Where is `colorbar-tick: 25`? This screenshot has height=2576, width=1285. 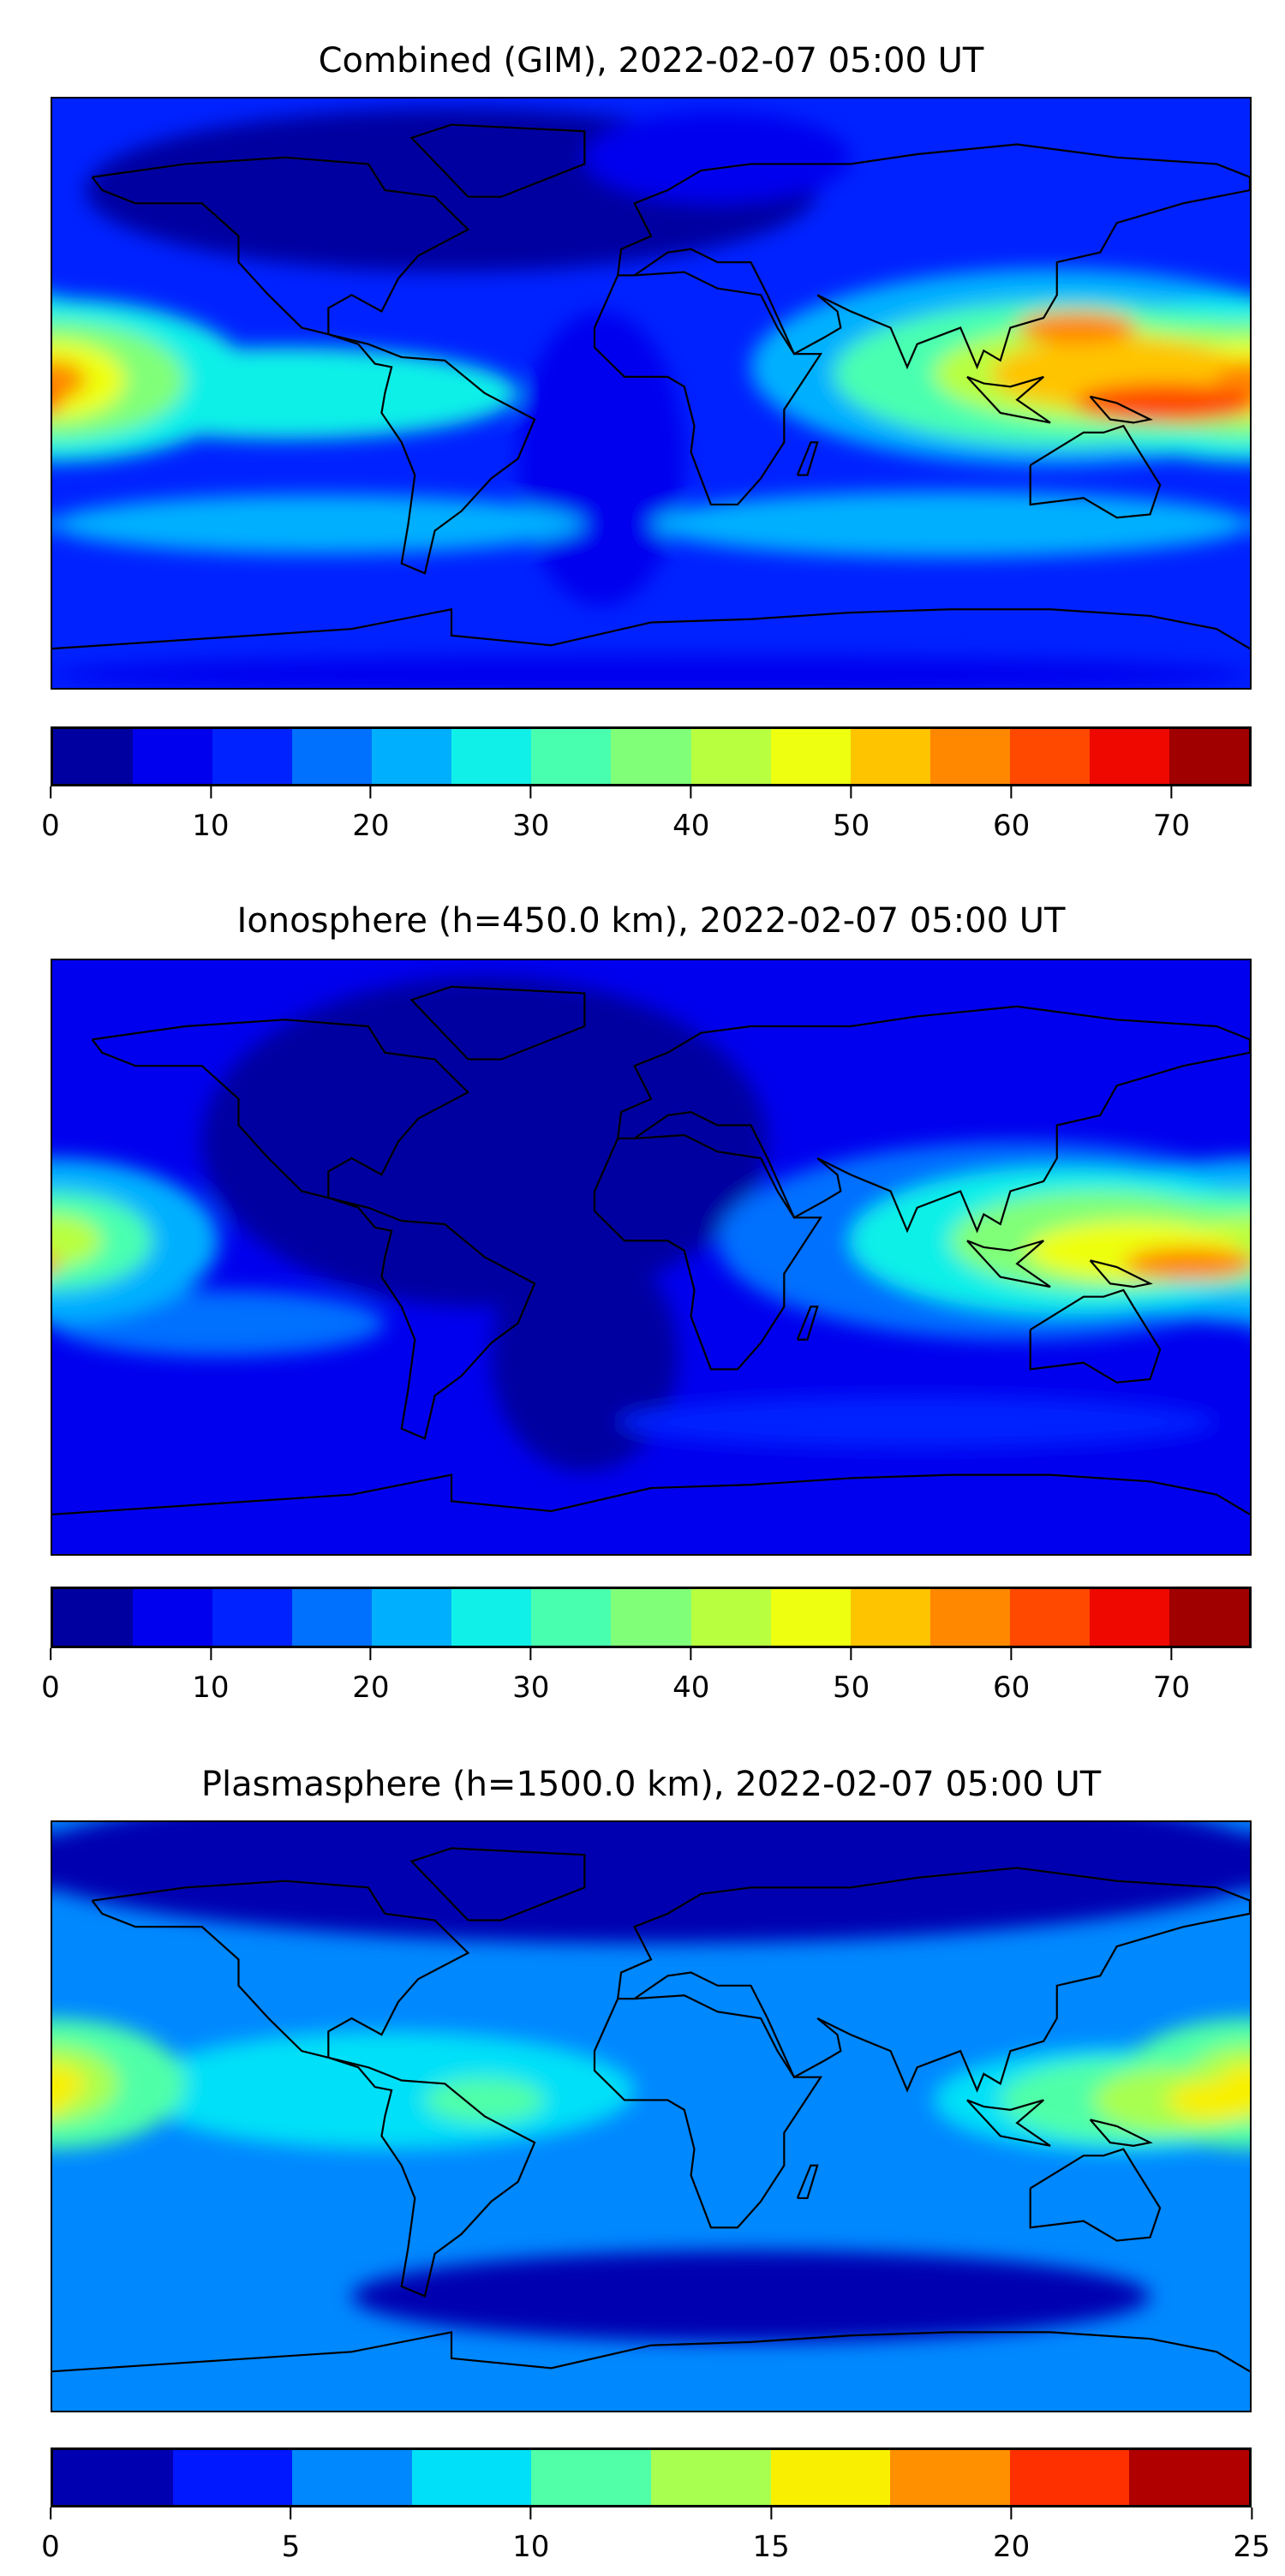 colorbar-tick: 25 is located at coordinates (1252, 2536).